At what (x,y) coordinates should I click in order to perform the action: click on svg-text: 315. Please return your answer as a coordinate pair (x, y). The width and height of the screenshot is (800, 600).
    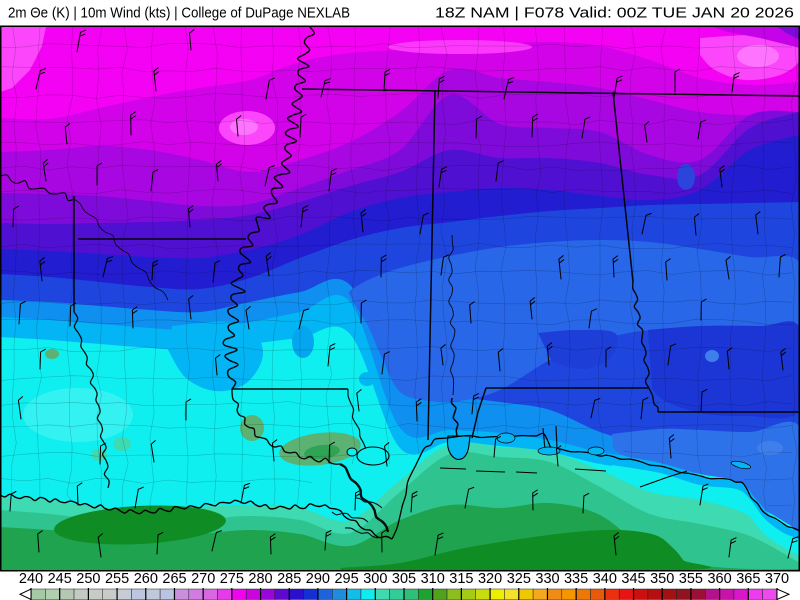
    Looking at the image, I should click on (461, 579).